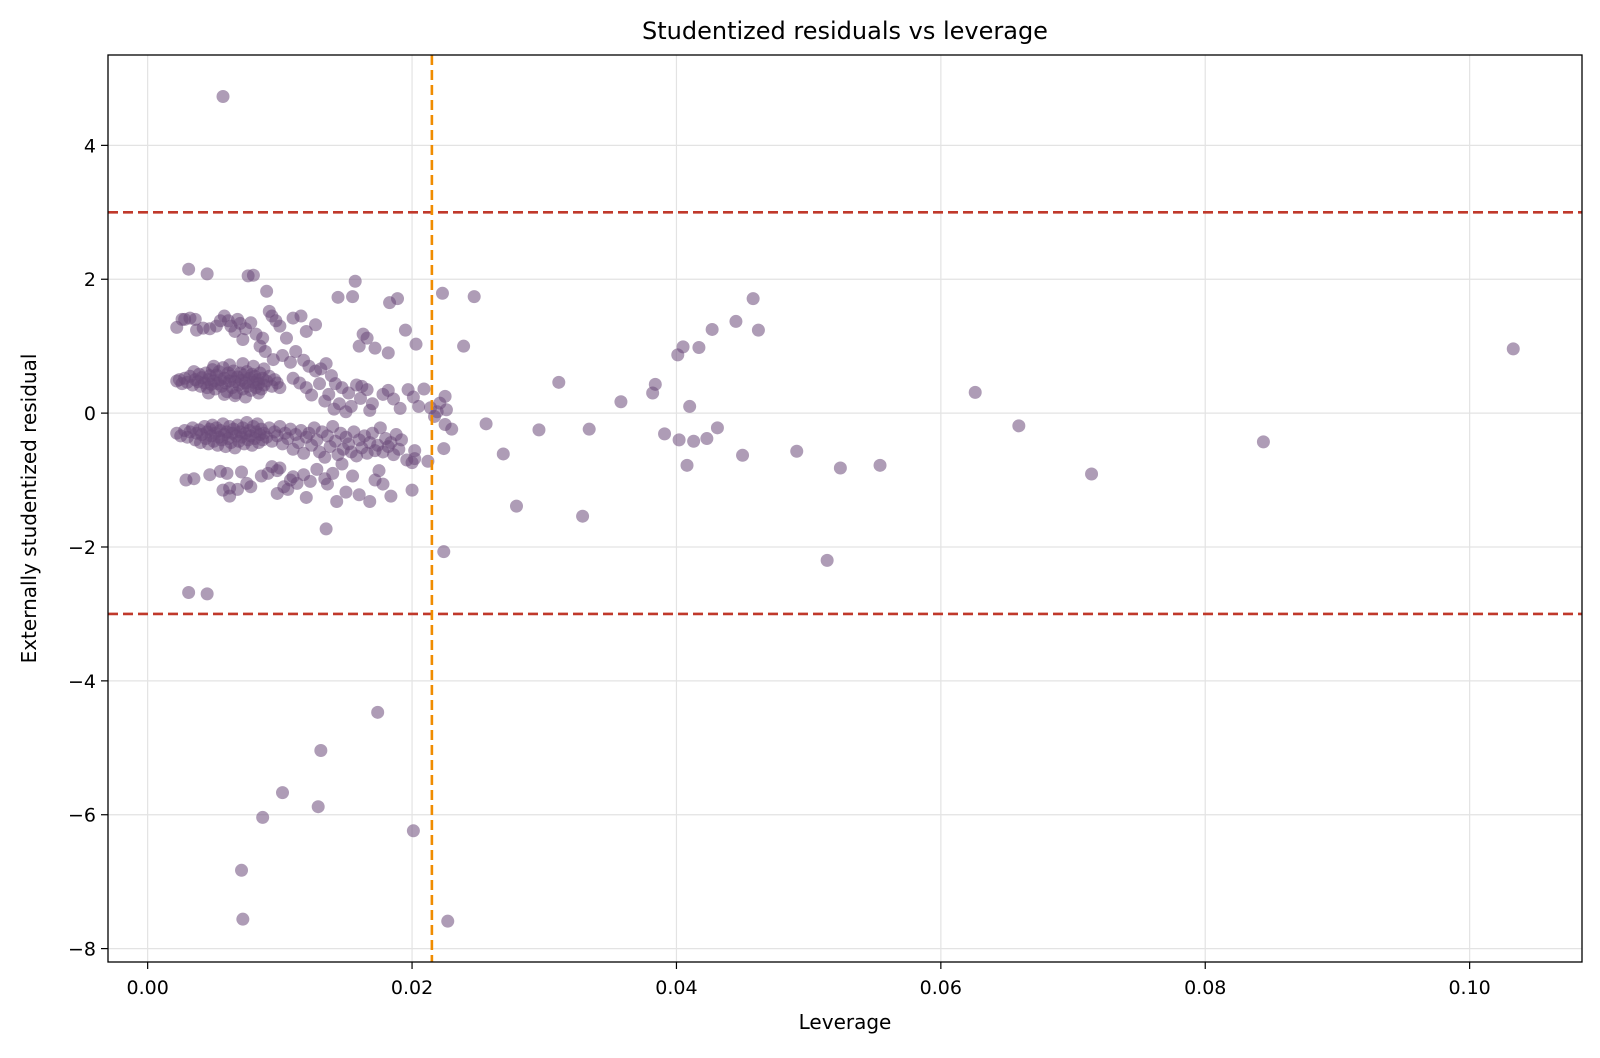  I want to click on y-tick-label: 4, so click(90, 146).